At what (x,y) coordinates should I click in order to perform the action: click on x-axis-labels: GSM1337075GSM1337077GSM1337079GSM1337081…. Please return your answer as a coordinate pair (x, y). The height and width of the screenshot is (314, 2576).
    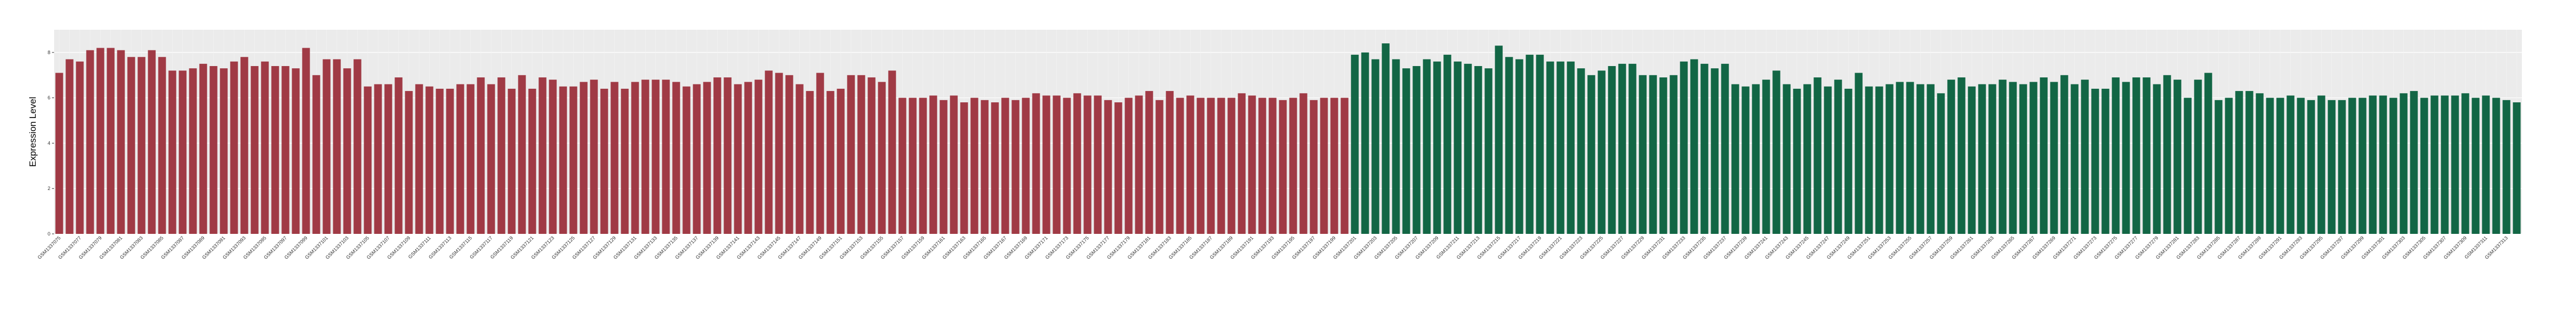
    Looking at the image, I should click on (1273, 247).